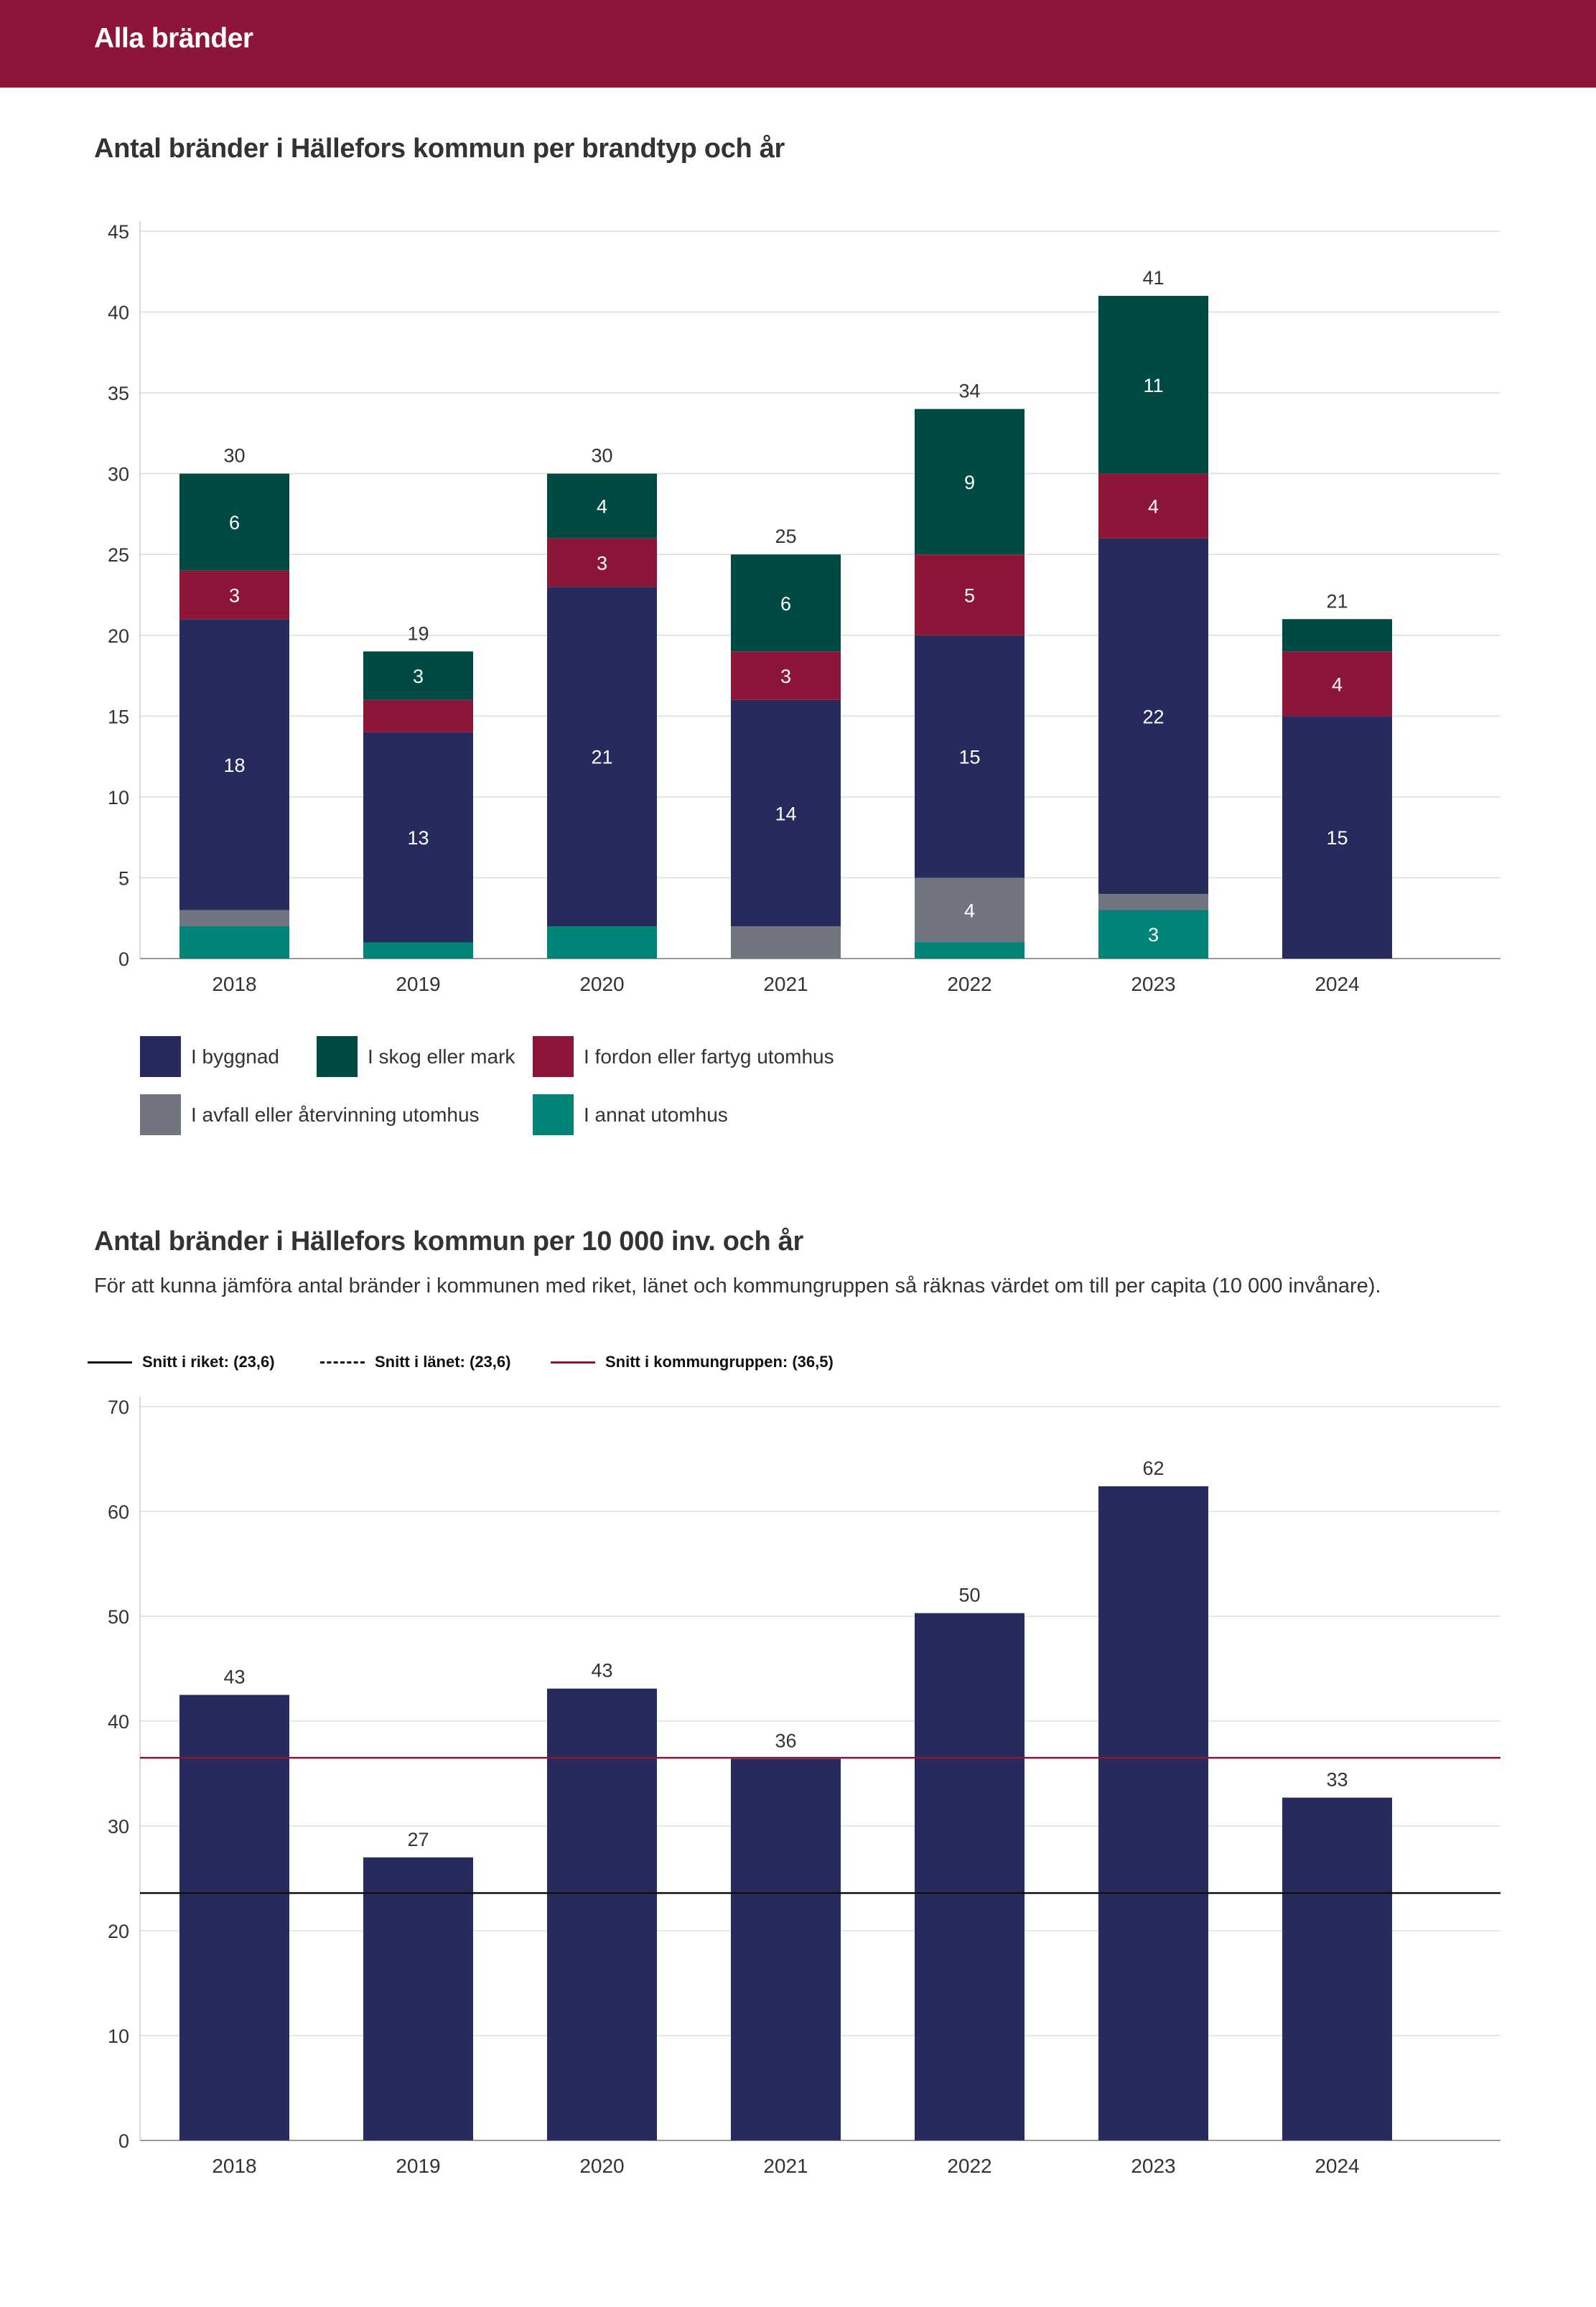 The image size is (1596, 2307). I want to click on bar2-2022, so click(970, 1876).